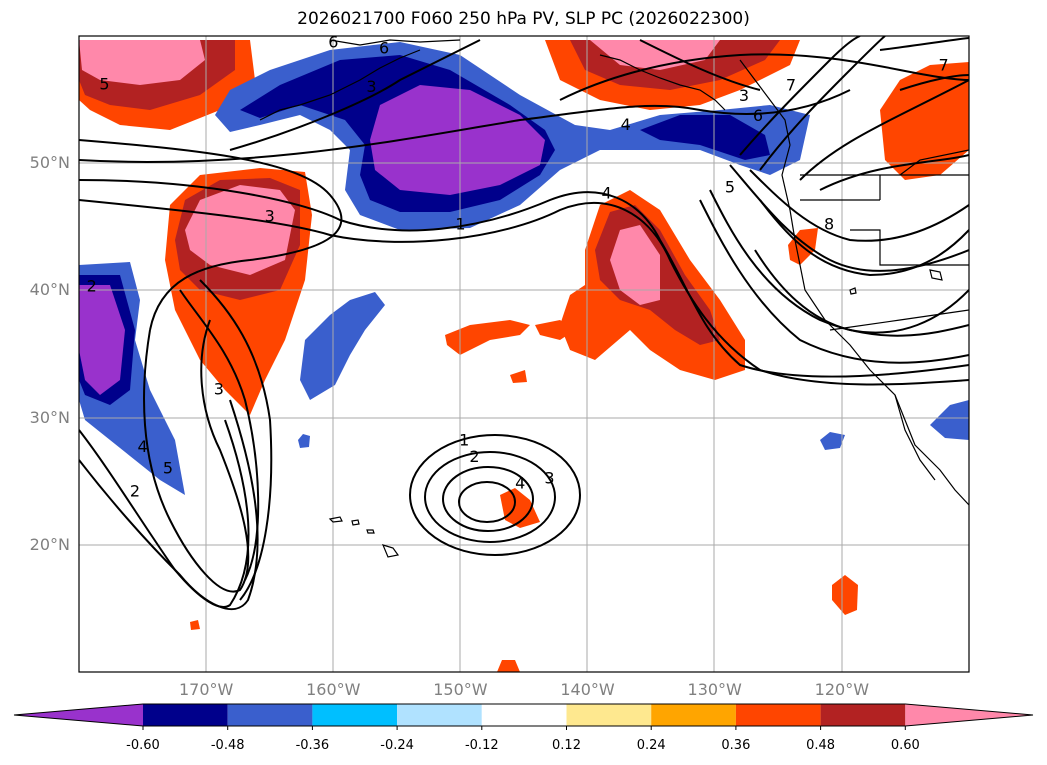  Describe the element at coordinates (481, 745) in the screenshot. I see `colorbar-tick-label: -0.12` at that location.